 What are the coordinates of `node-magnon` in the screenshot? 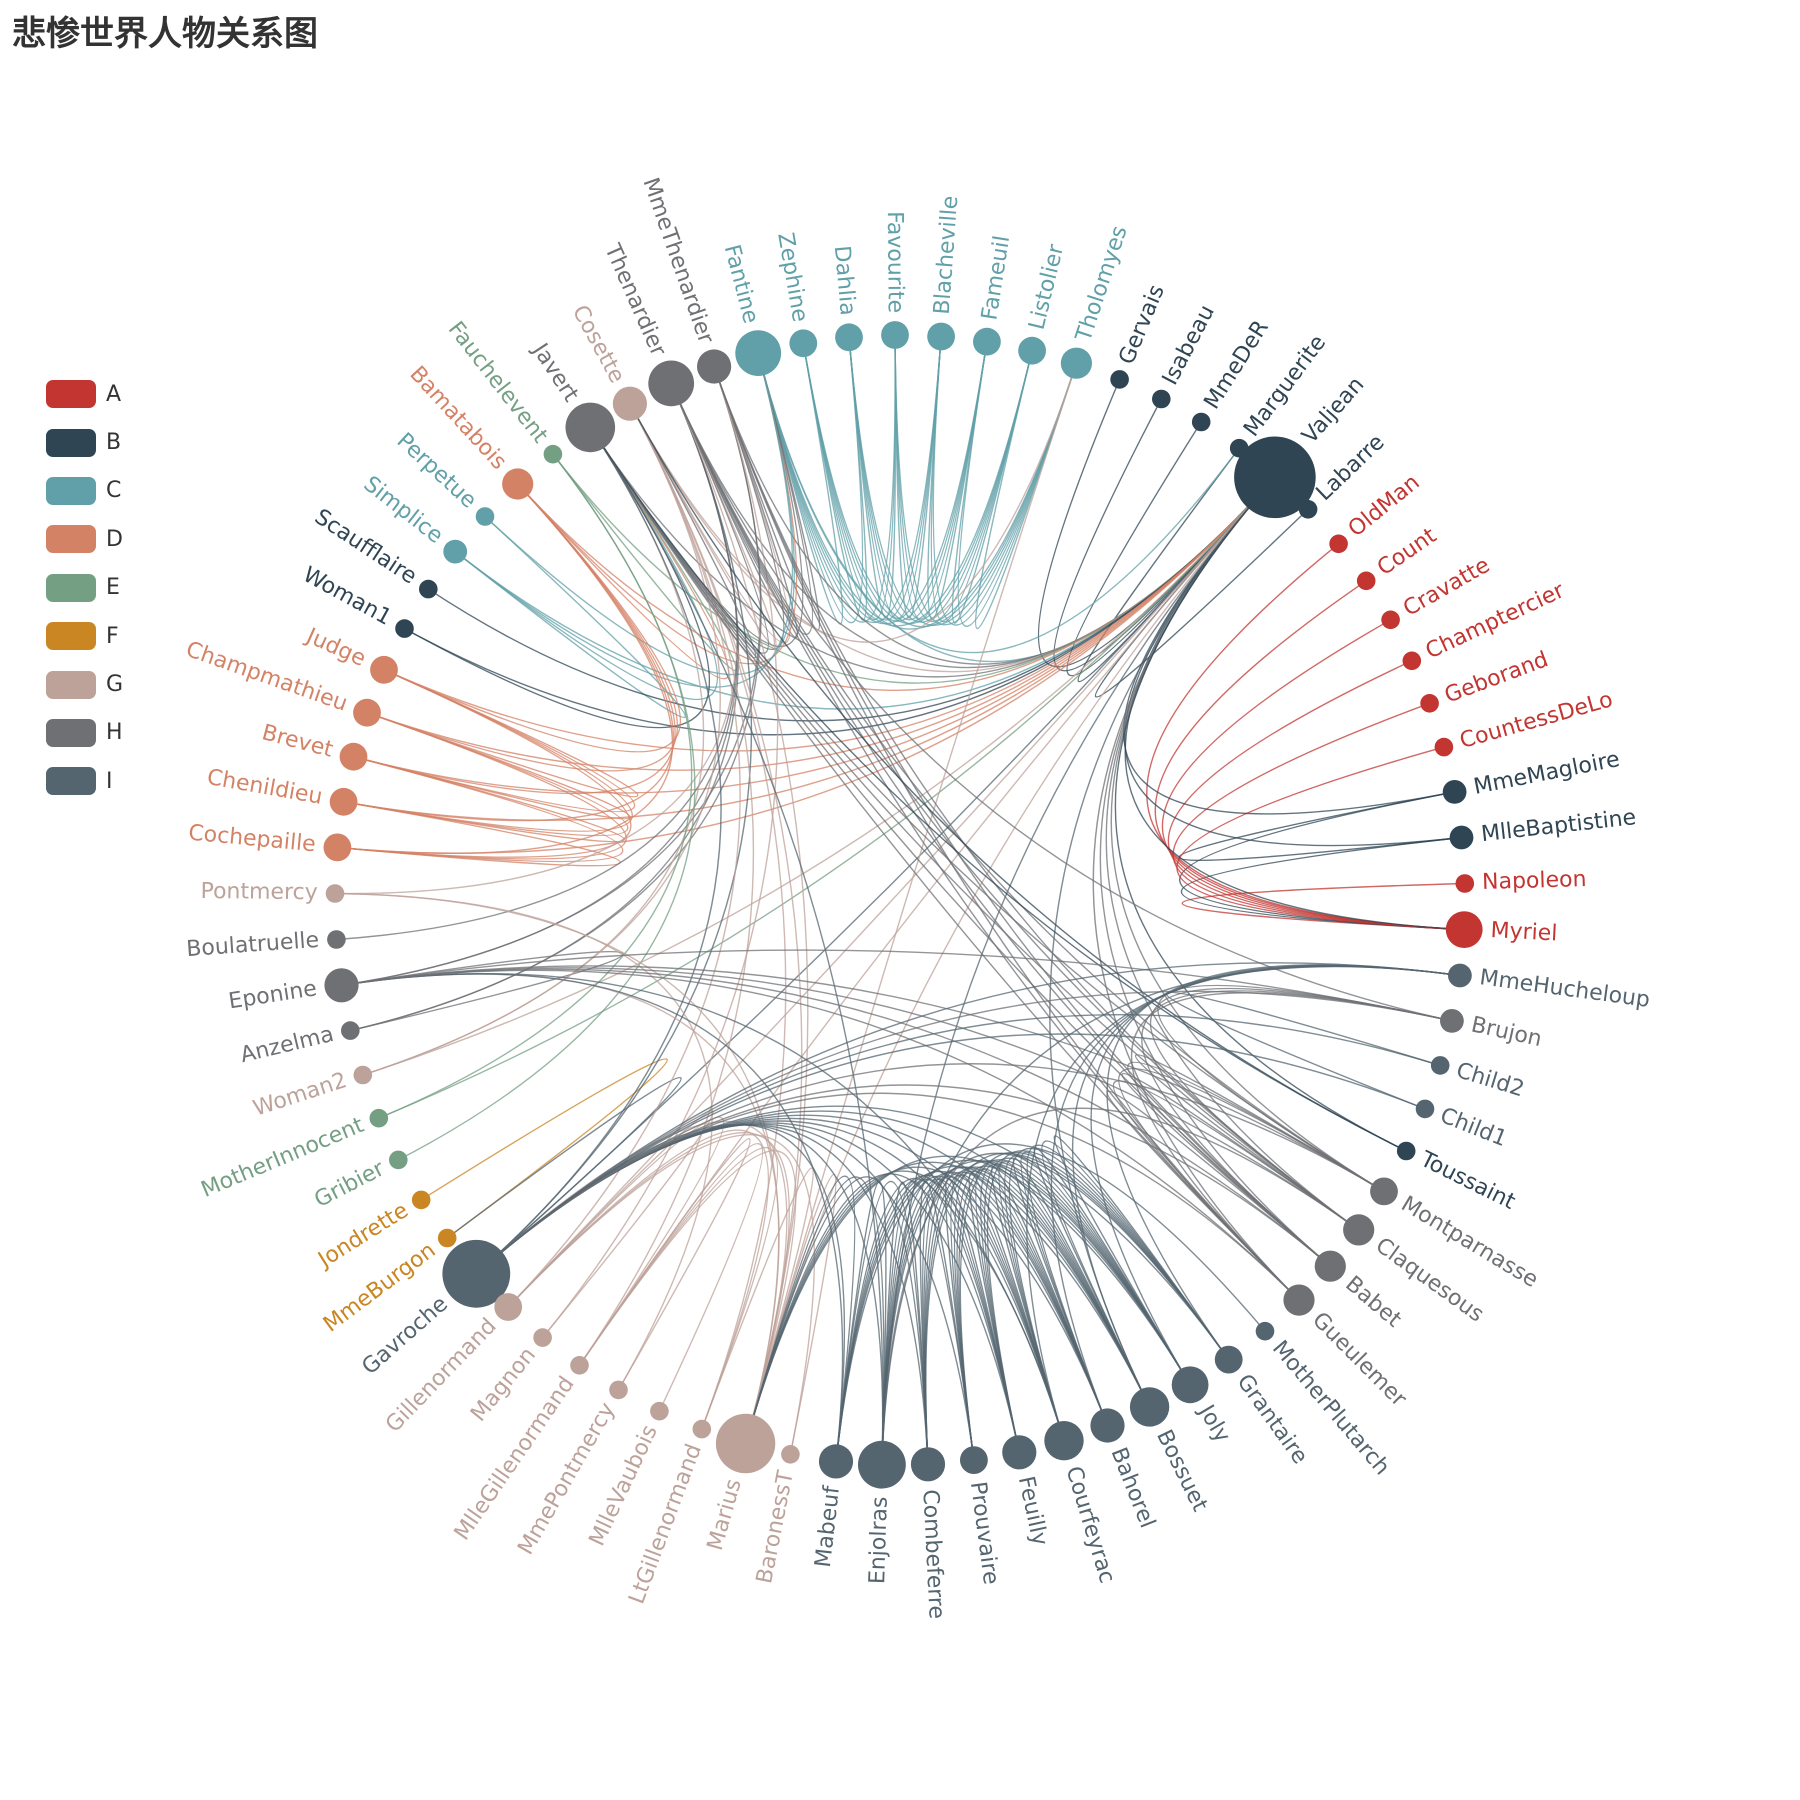 It's located at (542, 1337).